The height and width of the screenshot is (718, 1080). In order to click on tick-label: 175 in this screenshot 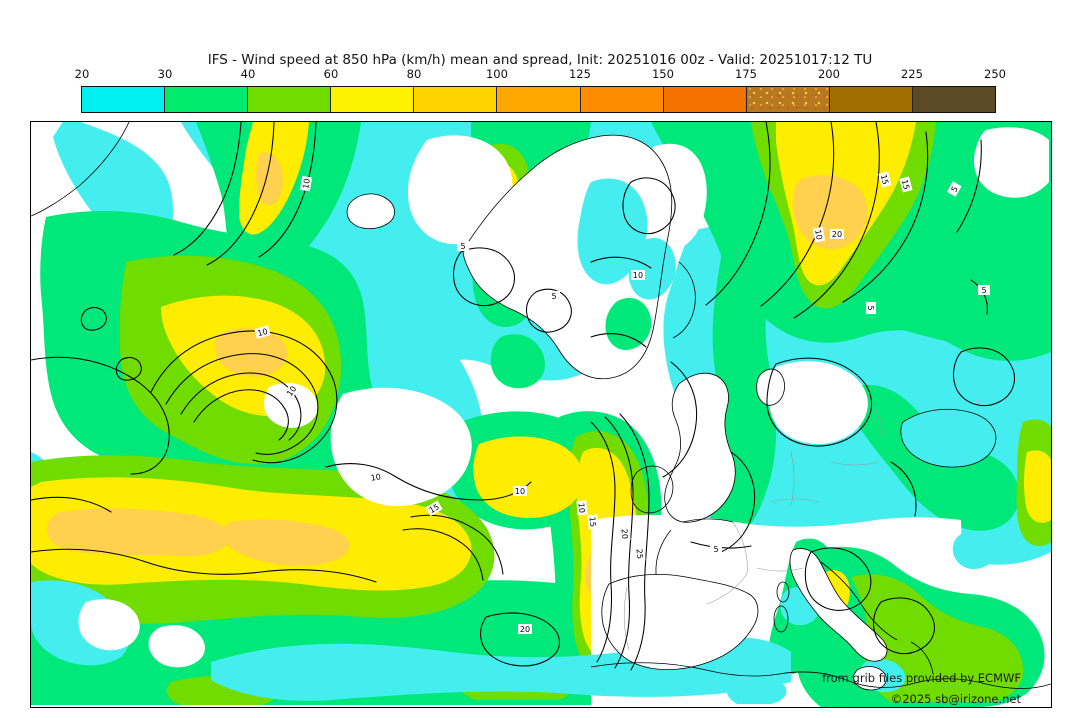, I will do `click(745, 74)`.